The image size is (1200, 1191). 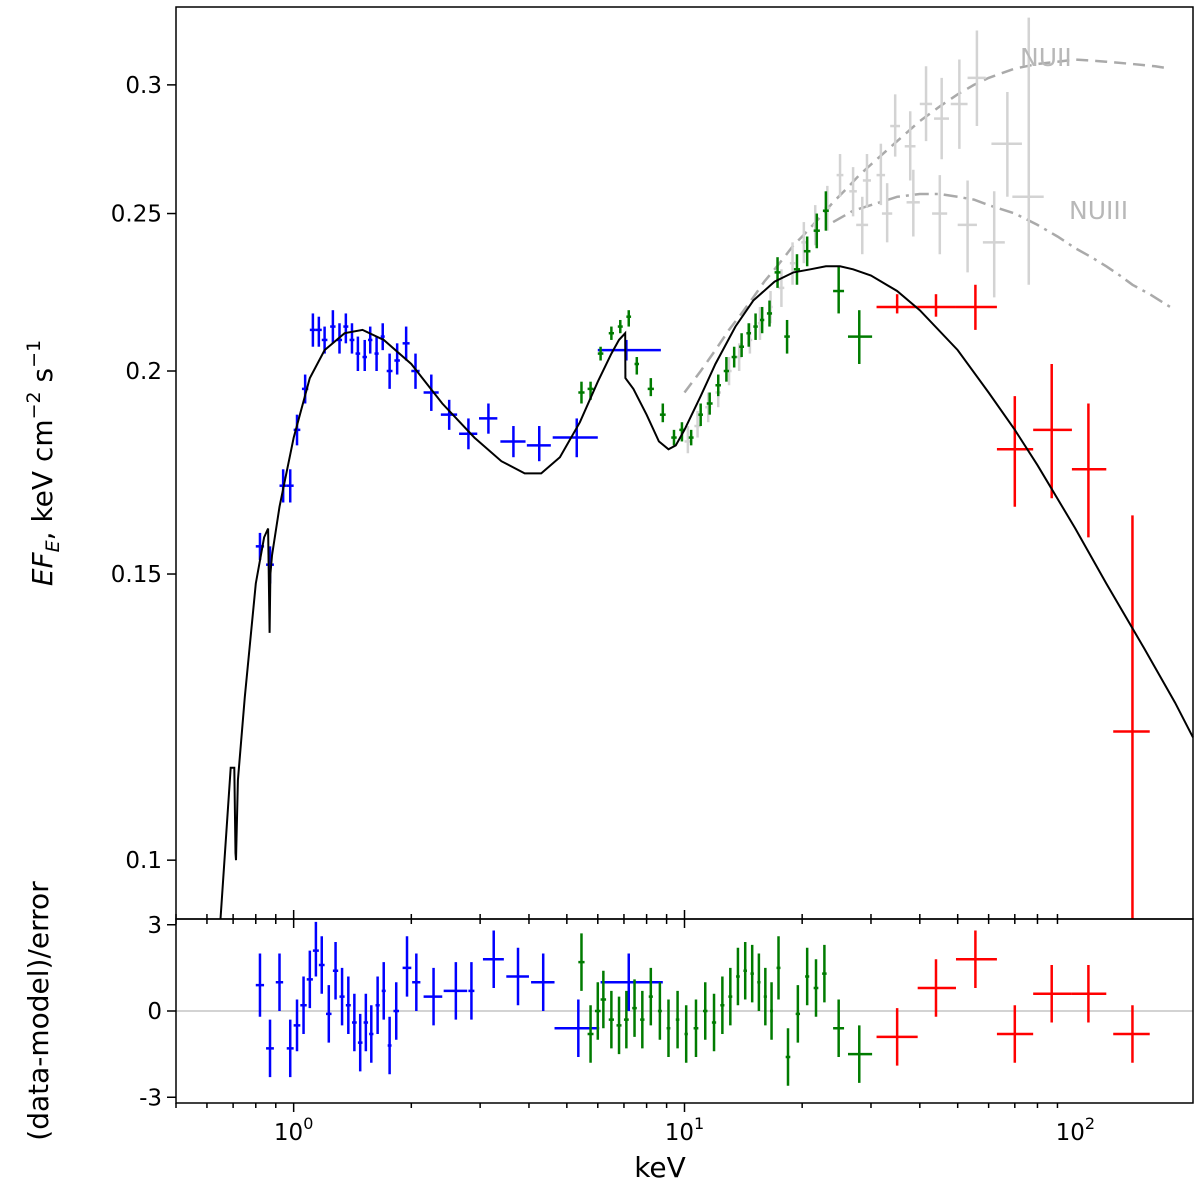 I want to click on lower-y-ticks: -3 0 3, so click(x=157, y=1012).